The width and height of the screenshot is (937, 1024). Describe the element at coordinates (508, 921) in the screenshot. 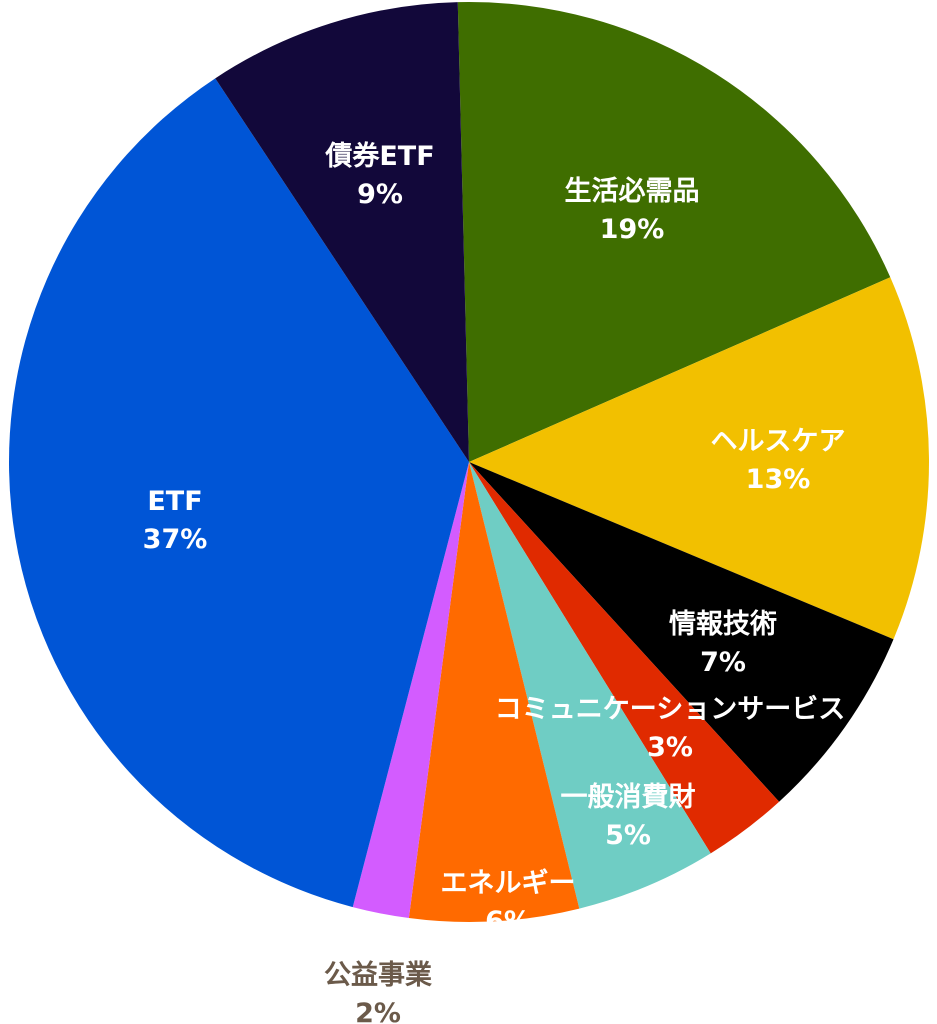

I see `slice-percent-label: 6%` at that location.